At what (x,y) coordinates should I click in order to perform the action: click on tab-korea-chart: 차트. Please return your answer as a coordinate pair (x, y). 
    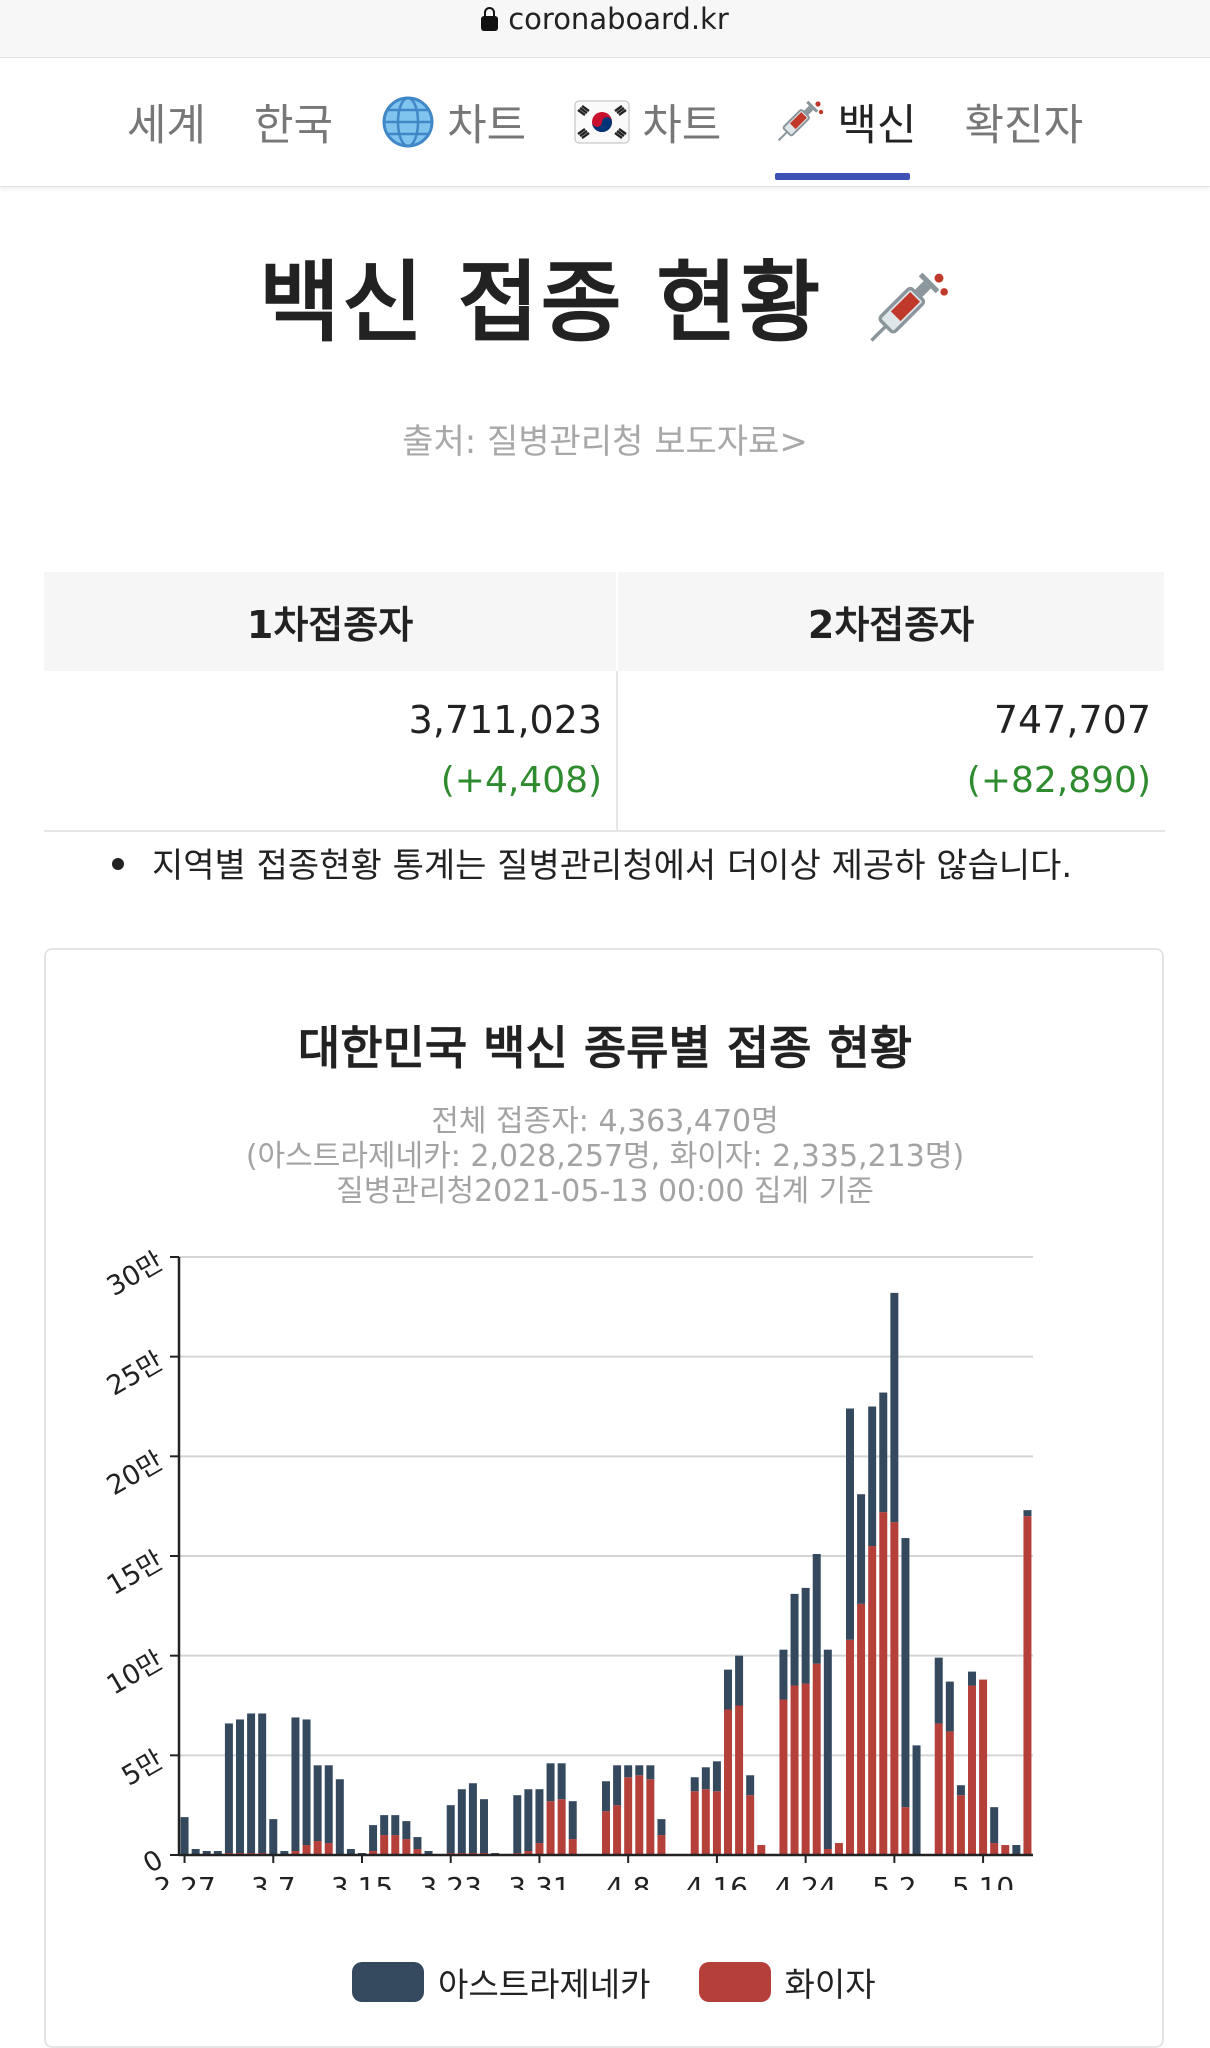
    Looking at the image, I should click on (647, 122).